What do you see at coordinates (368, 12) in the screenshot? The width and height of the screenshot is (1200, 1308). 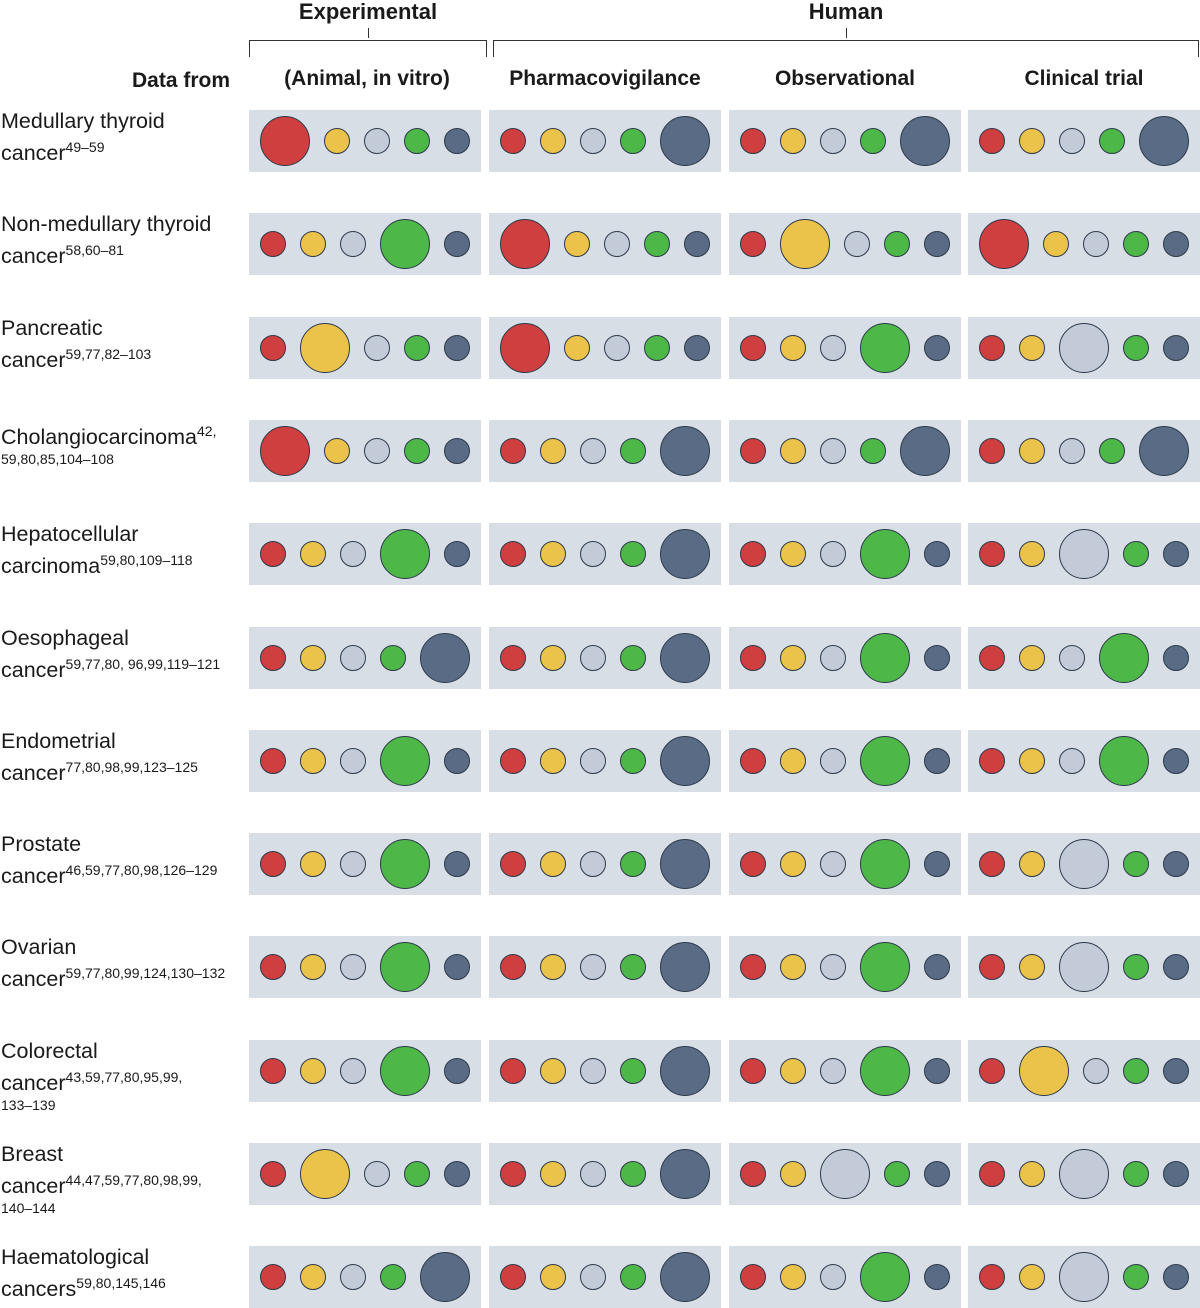 I see `group-experimental: Experimental` at bounding box center [368, 12].